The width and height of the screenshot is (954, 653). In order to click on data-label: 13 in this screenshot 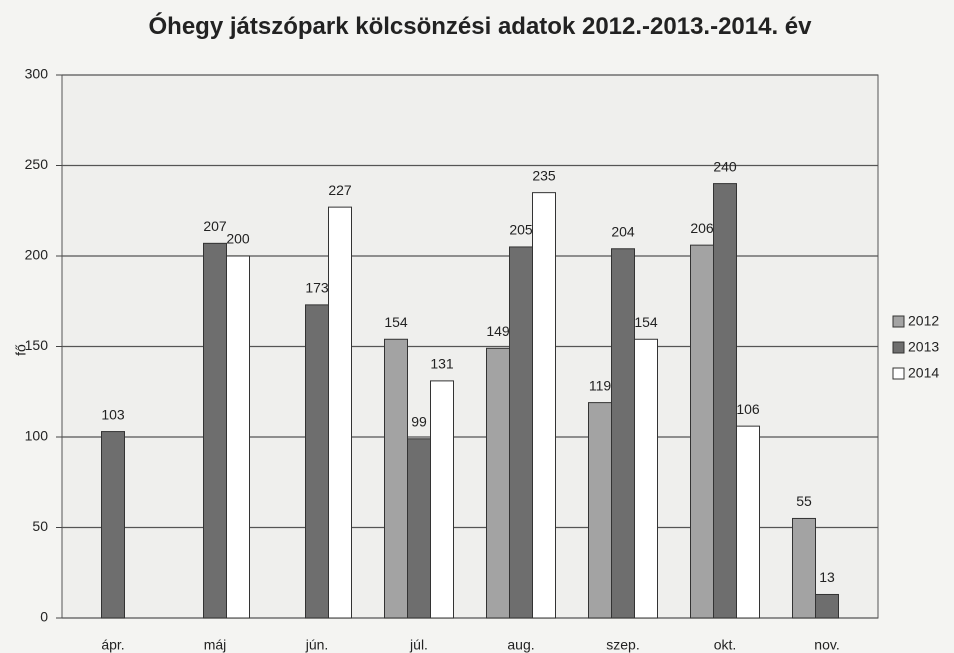, I will do `click(827, 577)`.